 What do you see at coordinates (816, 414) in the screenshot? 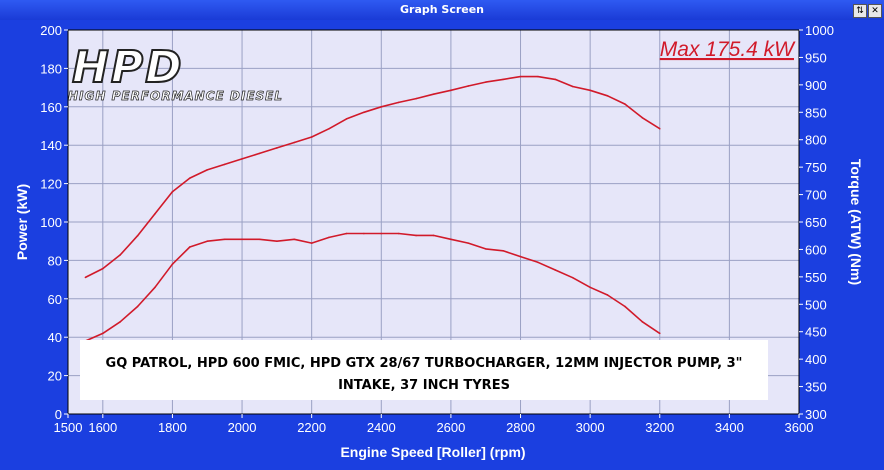
I see `y2-tick-label: 300` at bounding box center [816, 414].